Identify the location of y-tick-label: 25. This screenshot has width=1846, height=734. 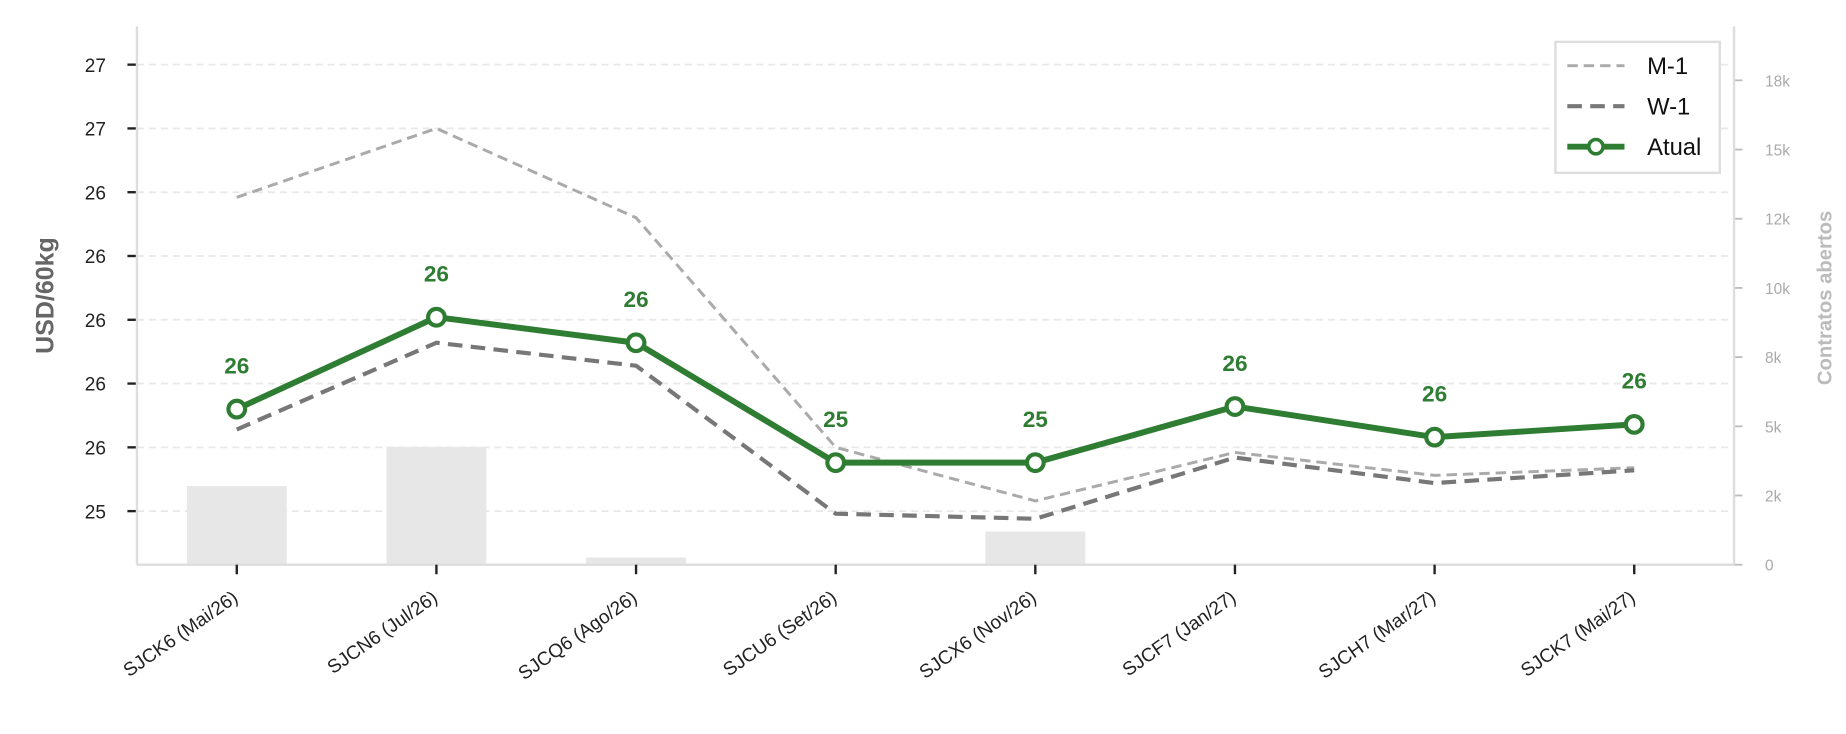
(95, 512).